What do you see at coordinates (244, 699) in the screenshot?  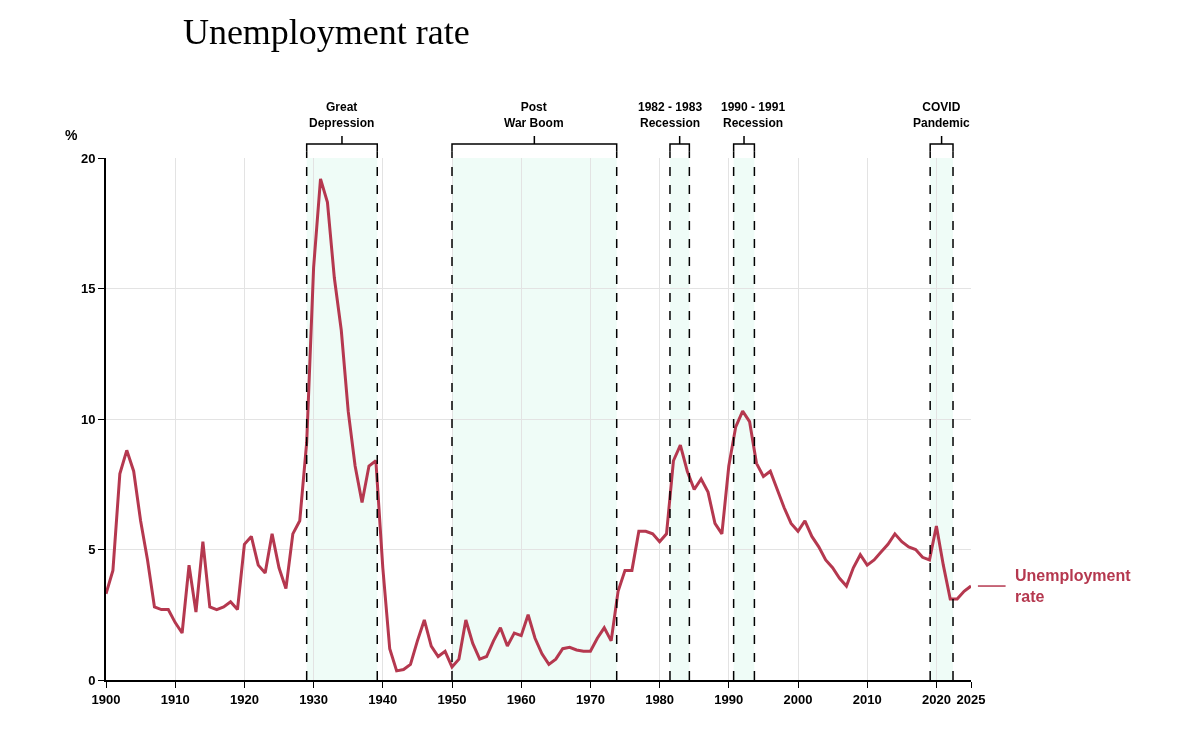 I see `x-tick-label: 1920` at bounding box center [244, 699].